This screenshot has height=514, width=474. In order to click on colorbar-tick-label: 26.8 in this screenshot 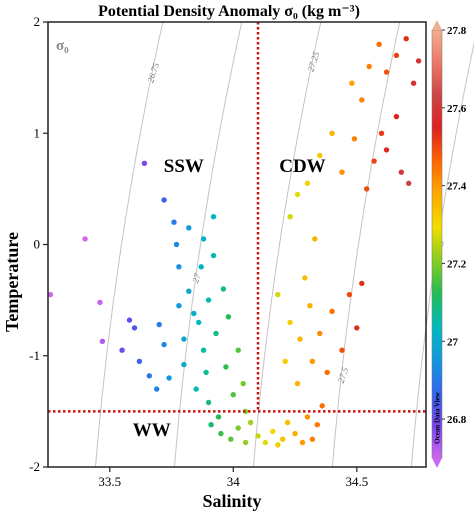, I will do `click(457, 420)`.